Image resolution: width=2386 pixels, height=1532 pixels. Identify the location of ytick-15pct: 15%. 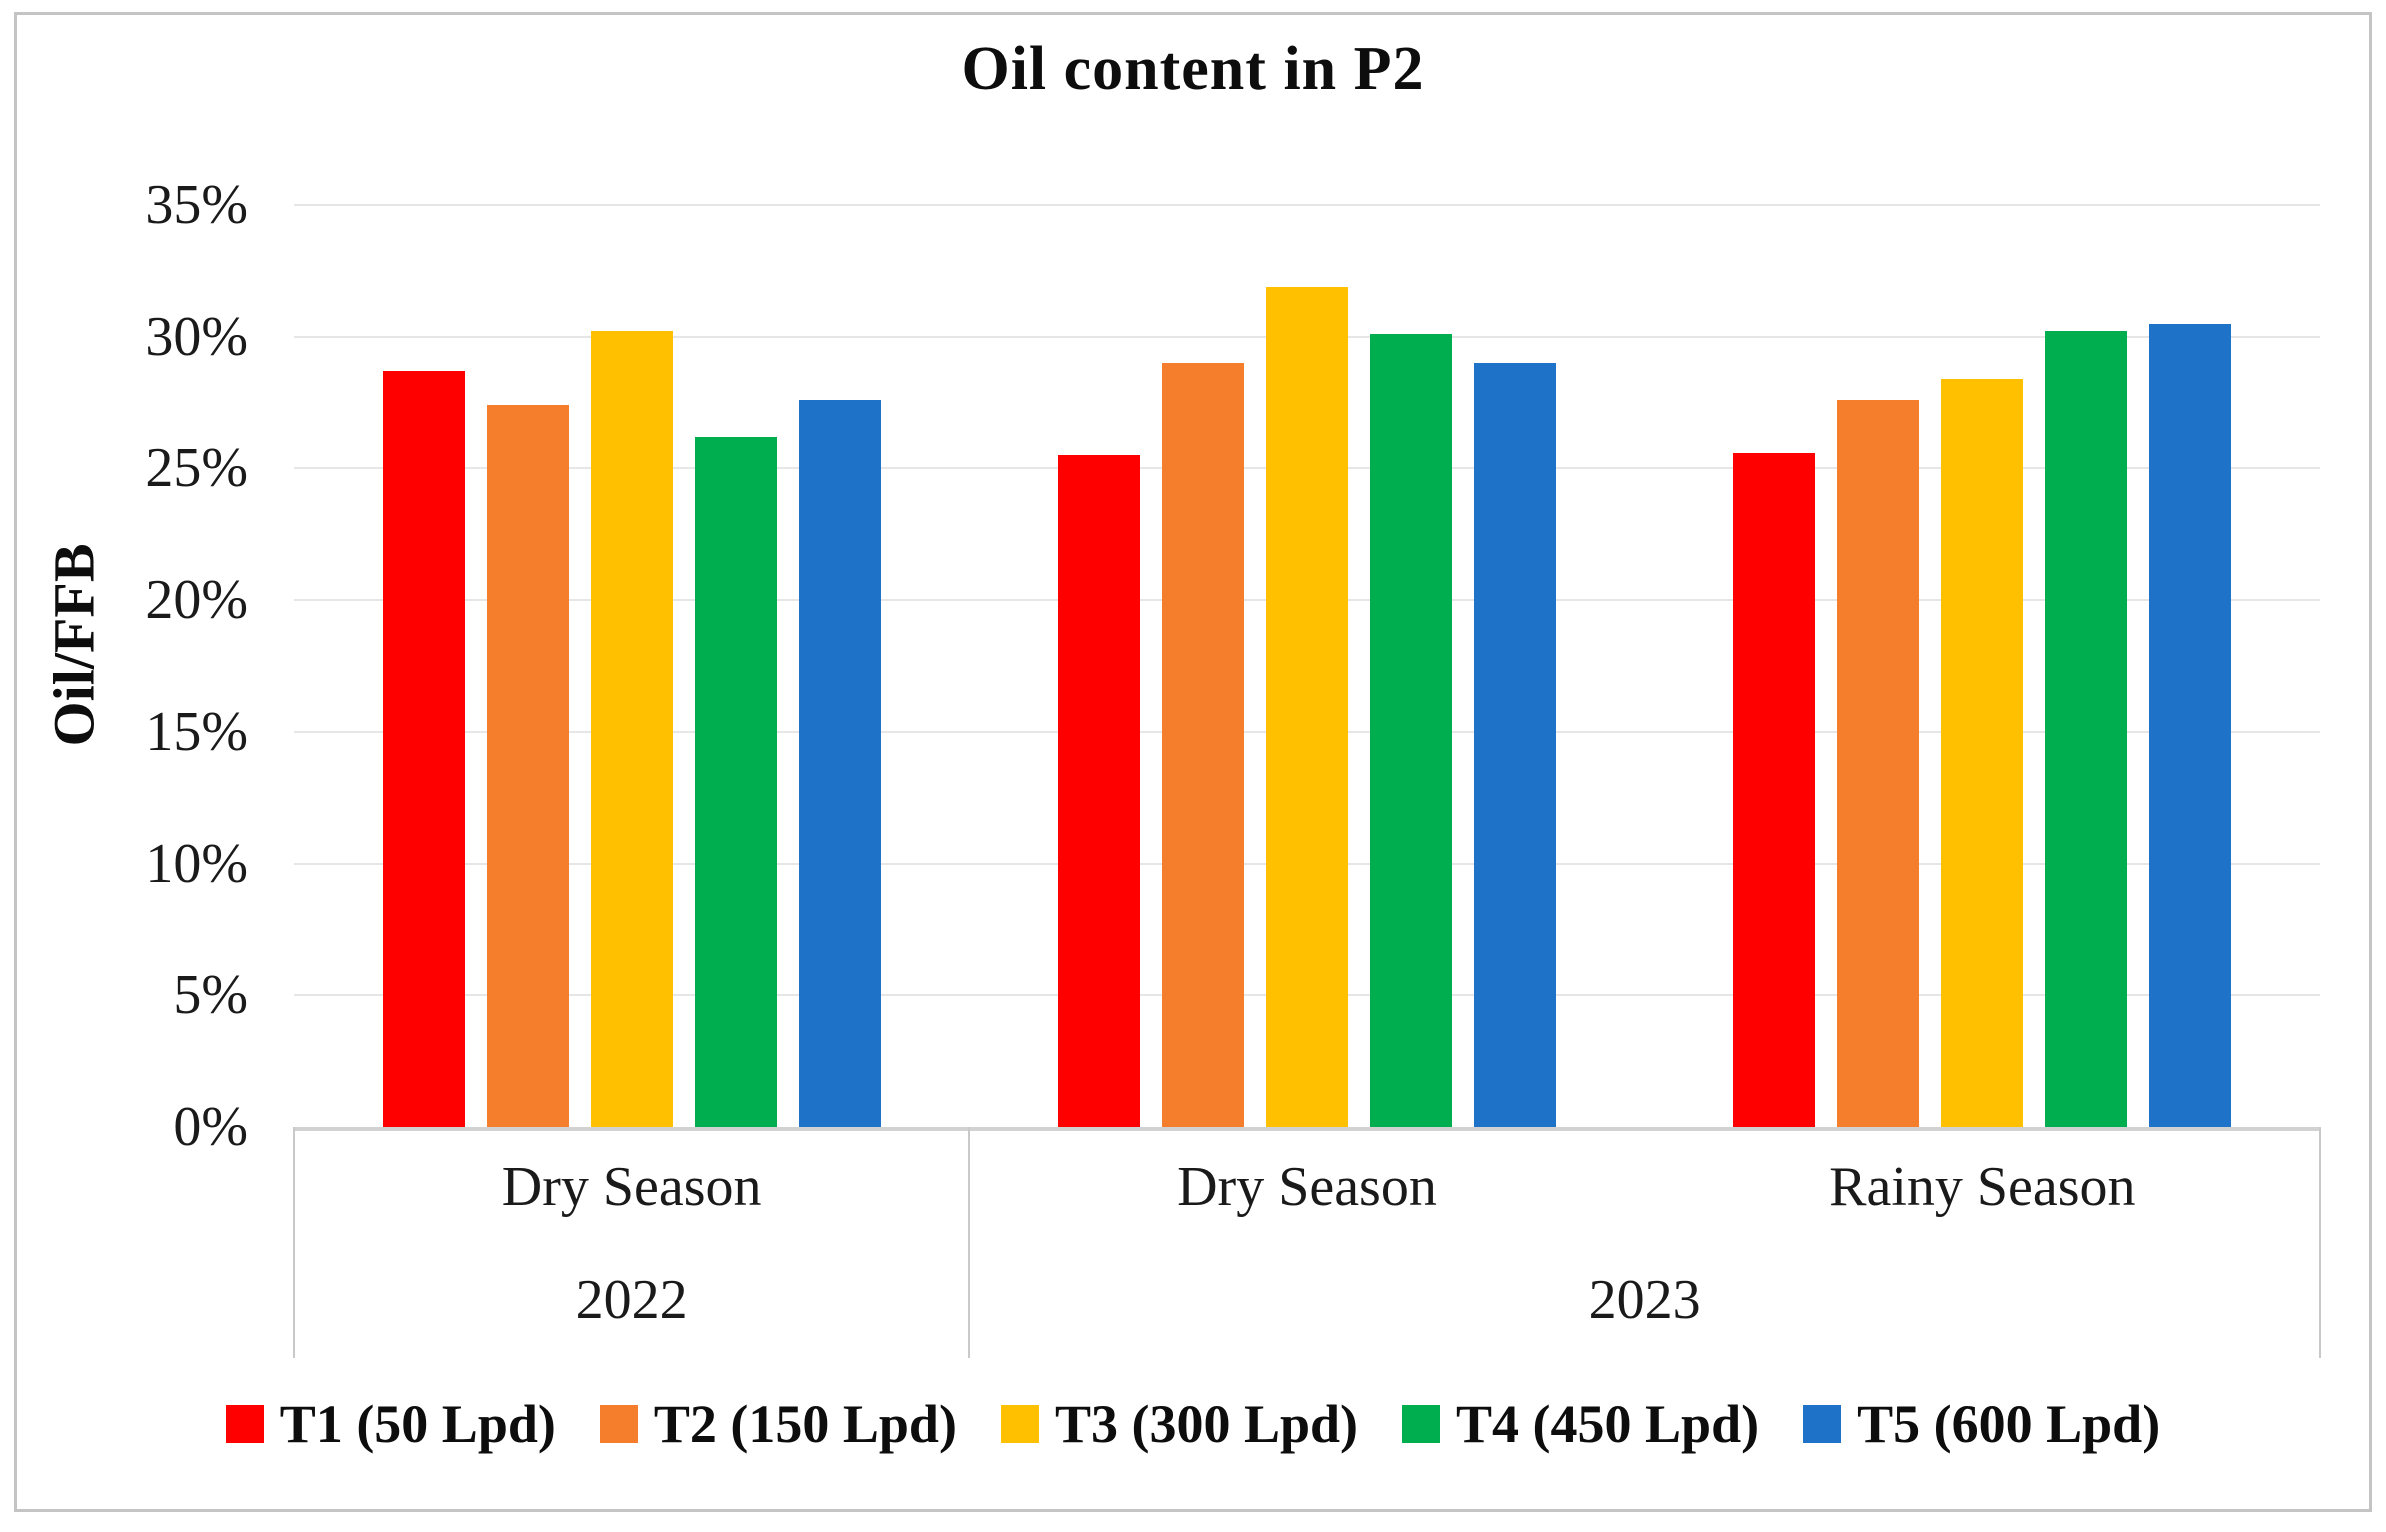
(196, 731).